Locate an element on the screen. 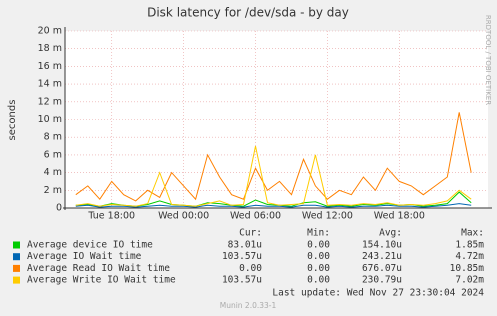  x-tick-label: Wed 06:00 is located at coordinates (255, 216).